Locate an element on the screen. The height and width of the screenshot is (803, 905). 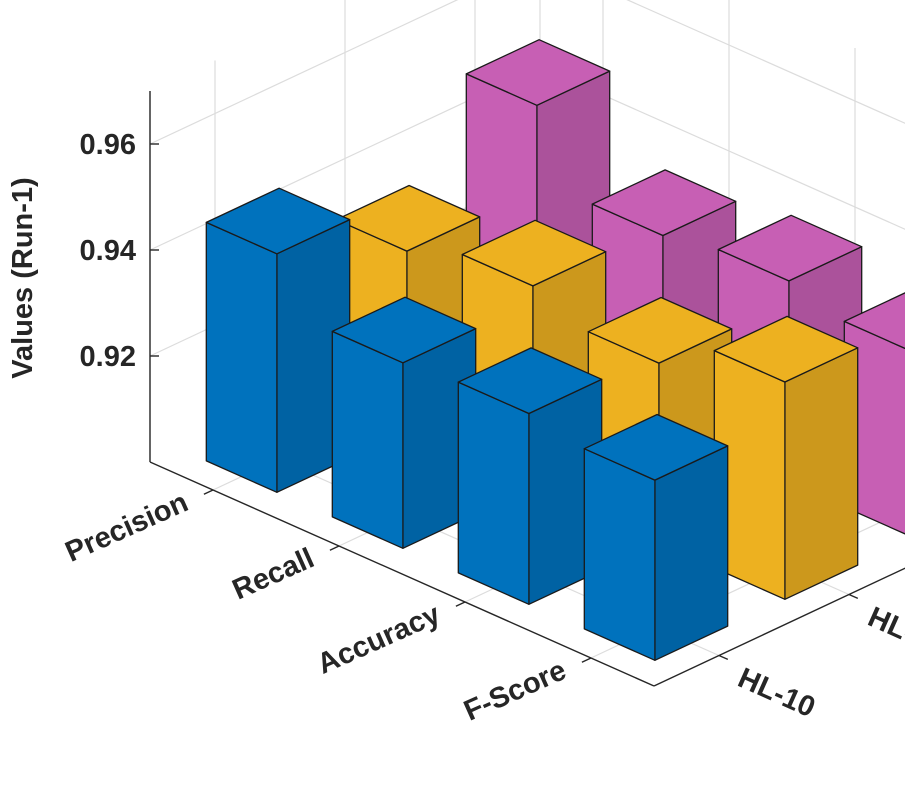
series-label: HL-10 is located at coordinates (776, 693).